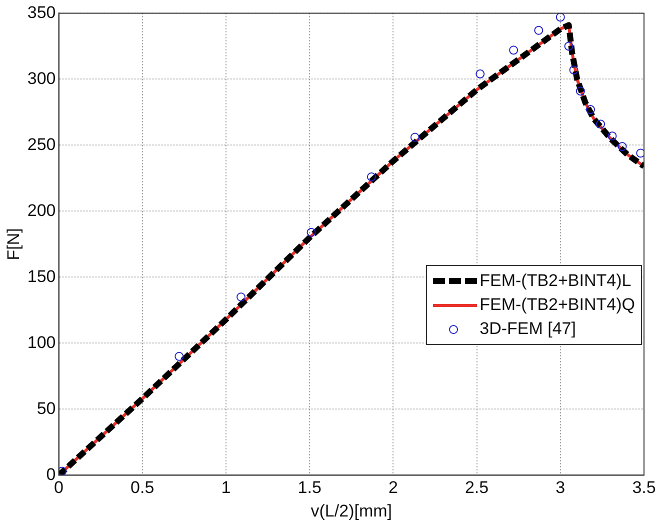  Describe the element at coordinates (310, 488) in the screenshot. I see `x-tick-label: 1.5` at that location.